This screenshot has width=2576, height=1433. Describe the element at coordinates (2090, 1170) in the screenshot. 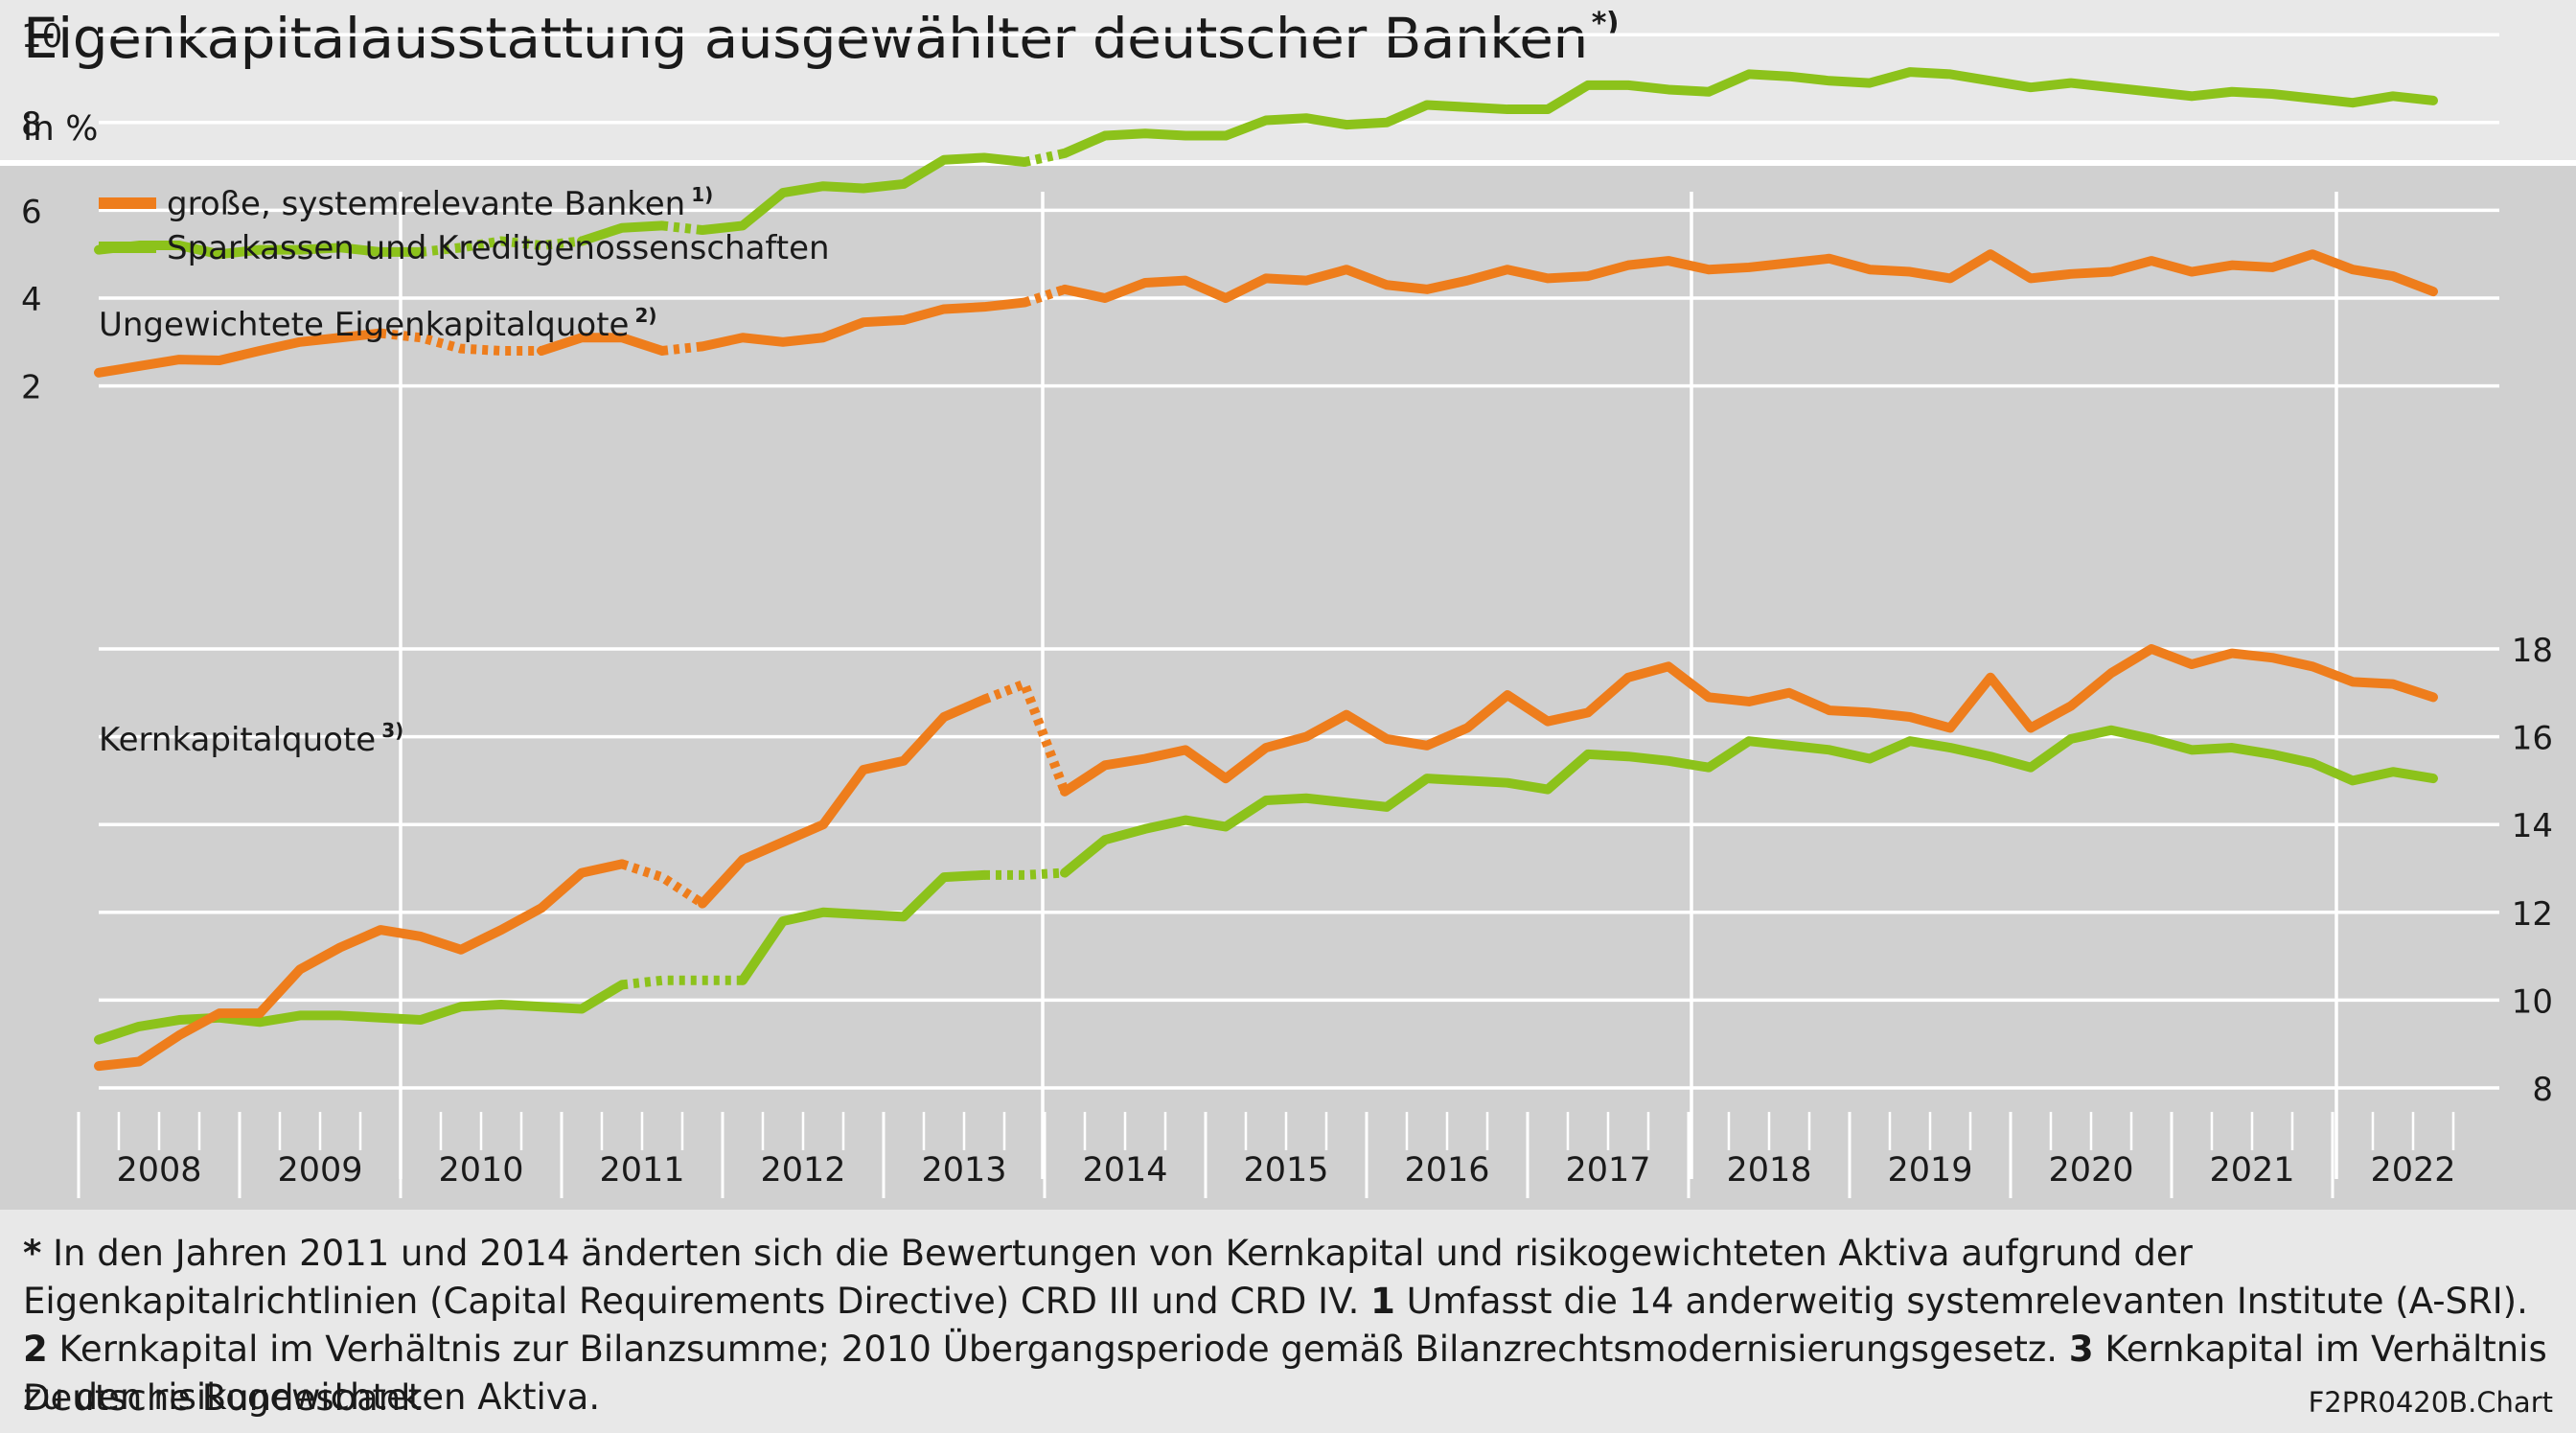

I see `xtick-label-year: 2020` at that location.